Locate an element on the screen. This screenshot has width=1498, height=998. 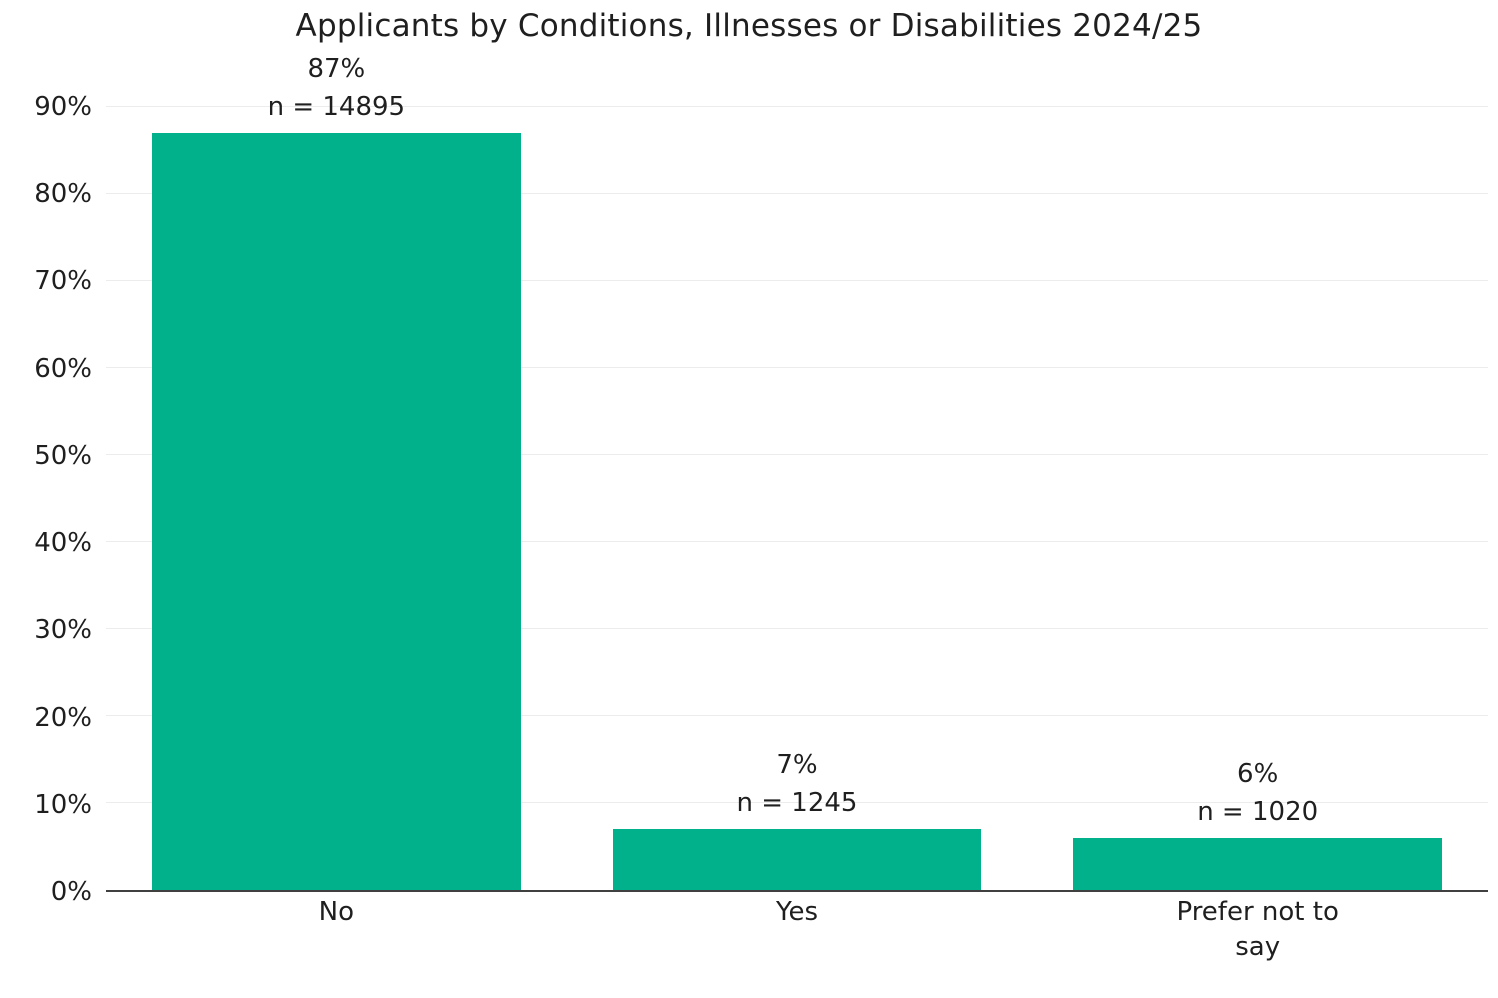
y-tick-label-0: 0% is located at coordinates (71, 892).